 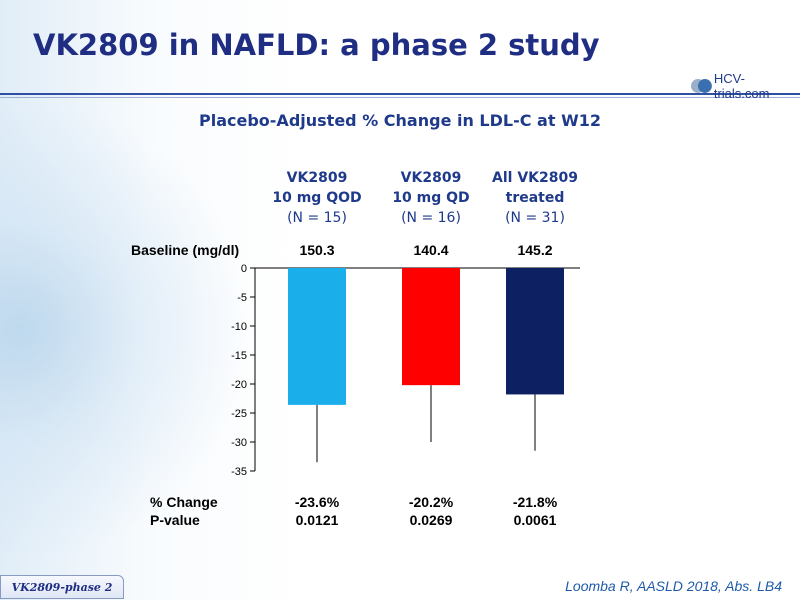 I want to click on footer-tab: VK2809-phase 2, so click(x=62, y=587).